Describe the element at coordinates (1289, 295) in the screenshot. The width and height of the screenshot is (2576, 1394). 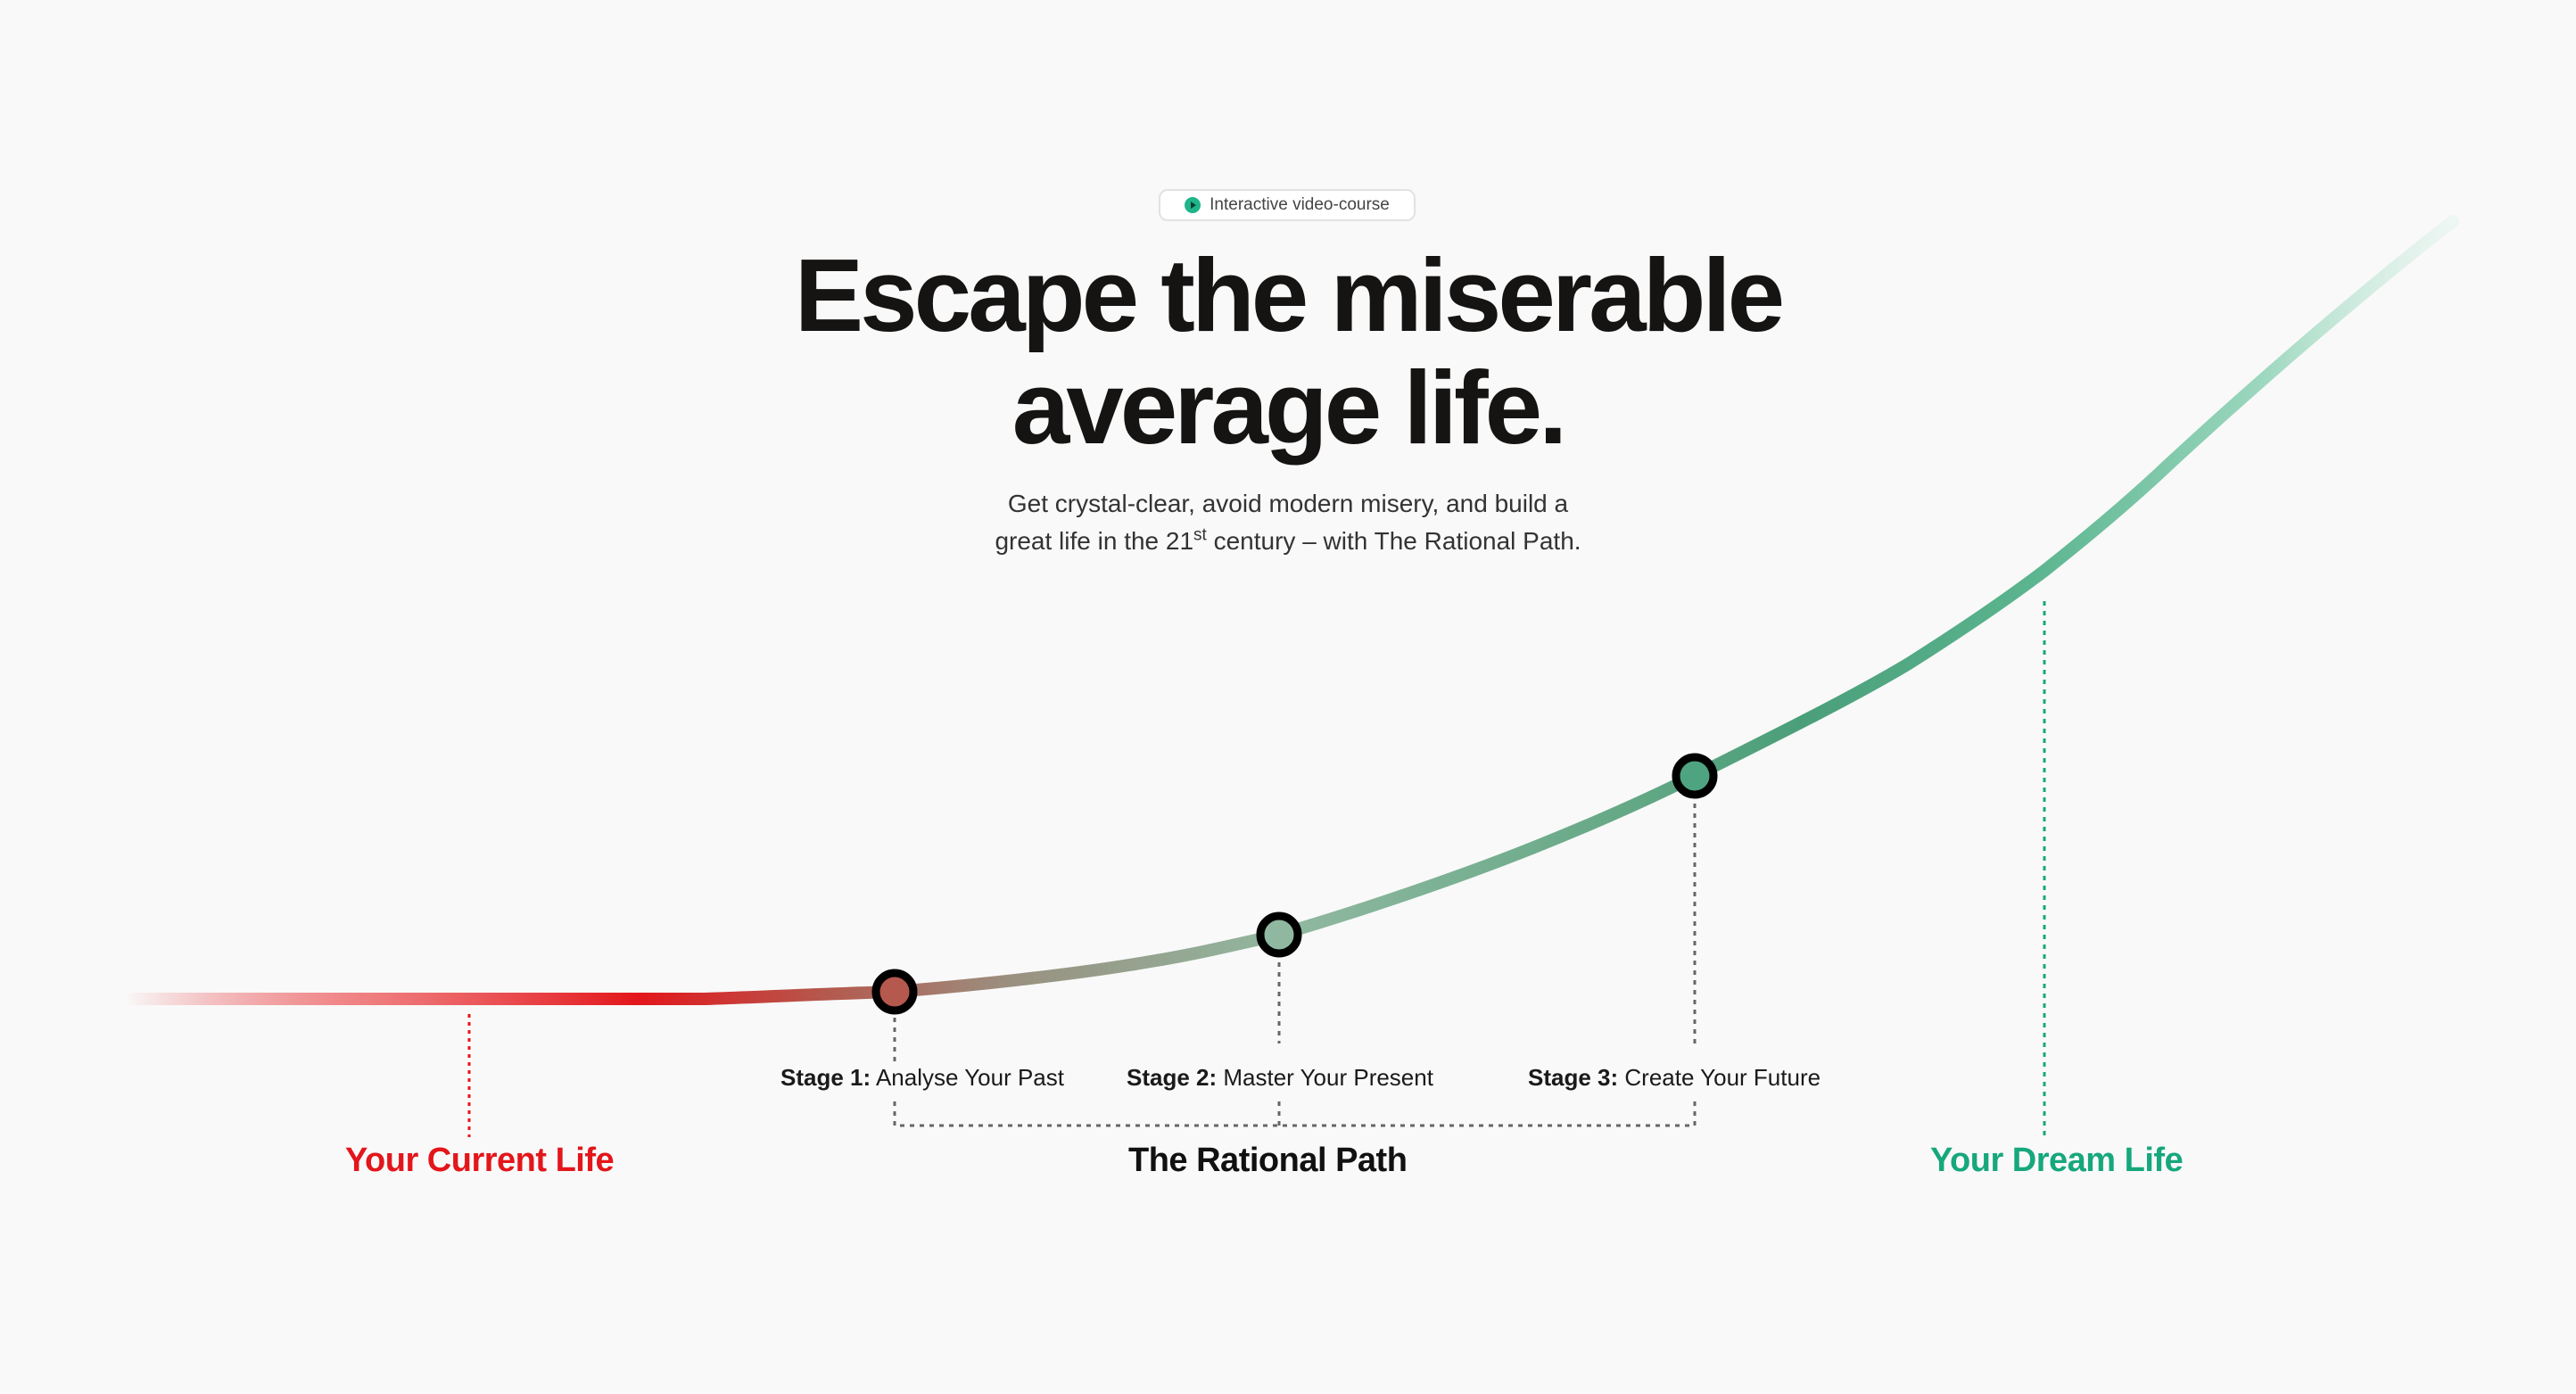
I see `headline-line-1: Escape the miserable` at that location.